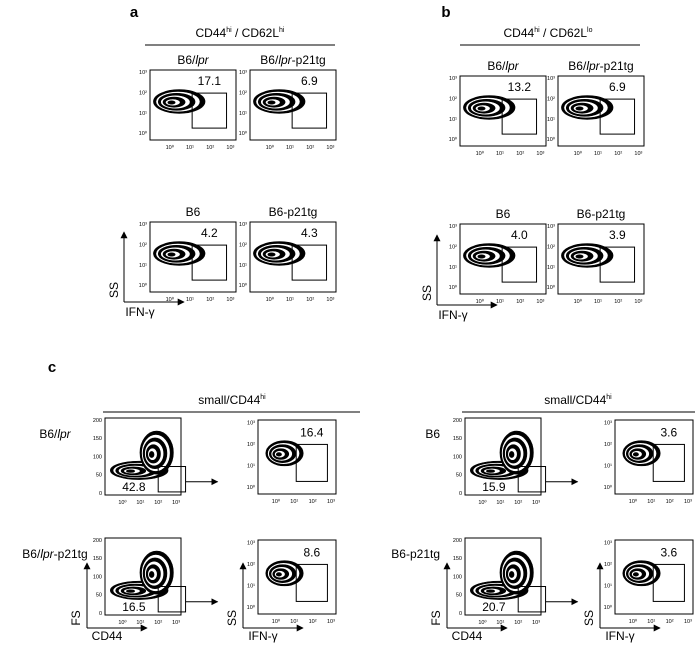  Describe the element at coordinates (494, 487) in the screenshot. I see `gate-value: 15.9` at that location.